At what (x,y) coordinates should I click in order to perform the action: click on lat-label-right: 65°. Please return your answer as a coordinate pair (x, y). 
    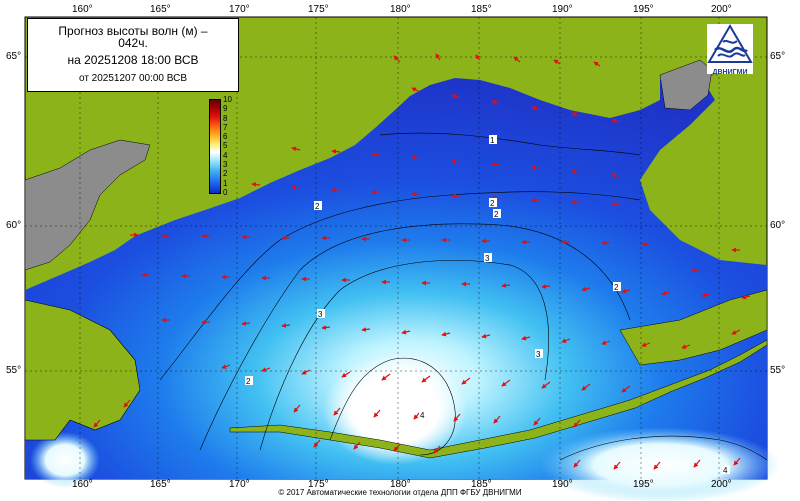
    Looking at the image, I should click on (778, 56).